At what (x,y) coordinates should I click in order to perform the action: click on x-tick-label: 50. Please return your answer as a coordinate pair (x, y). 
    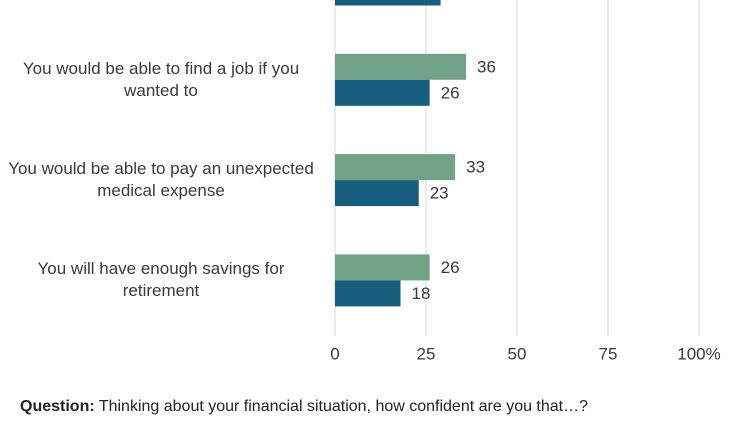
    Looking at the image, I should click on (517, 353).